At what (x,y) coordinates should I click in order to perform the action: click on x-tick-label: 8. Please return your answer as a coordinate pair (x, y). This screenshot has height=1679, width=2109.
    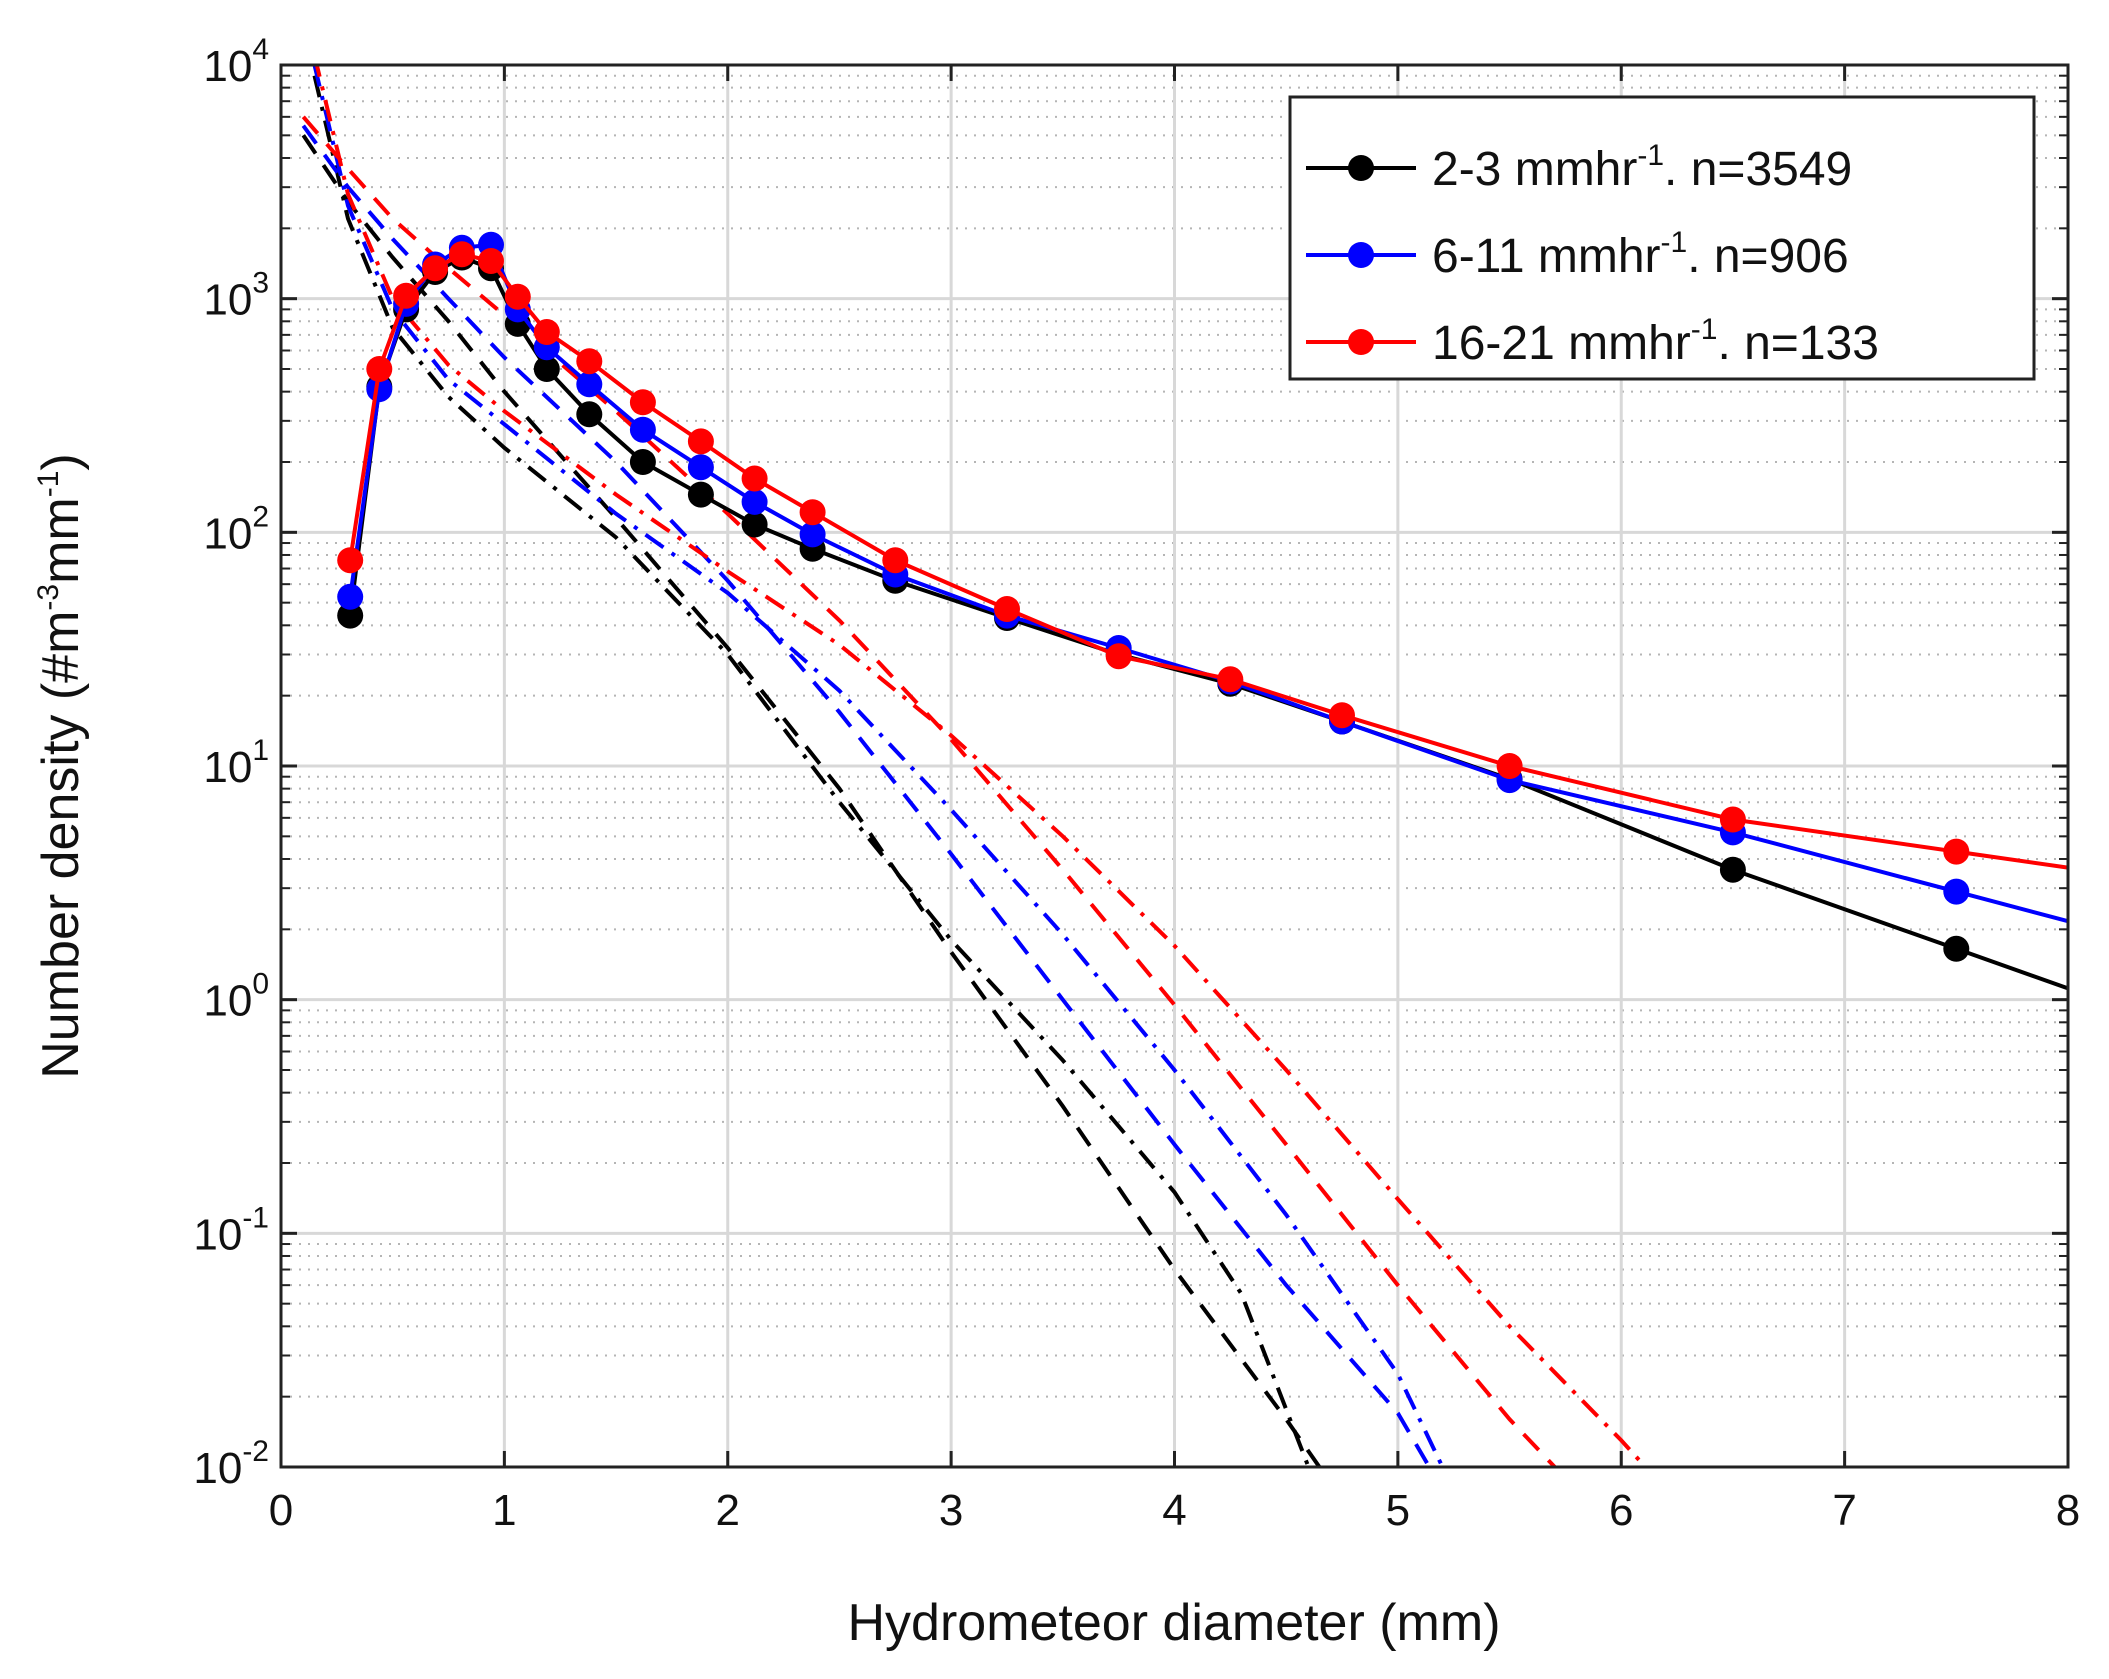
    Looking at the image, I should click on (2068, 1510).